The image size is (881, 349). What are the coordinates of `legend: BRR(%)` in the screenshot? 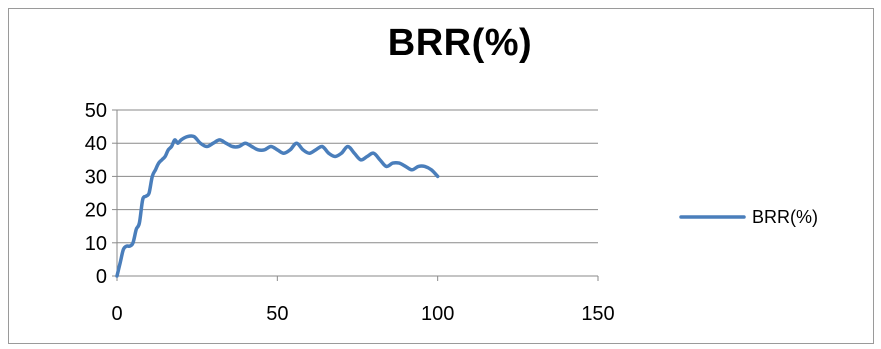 It's located at (748, 217).